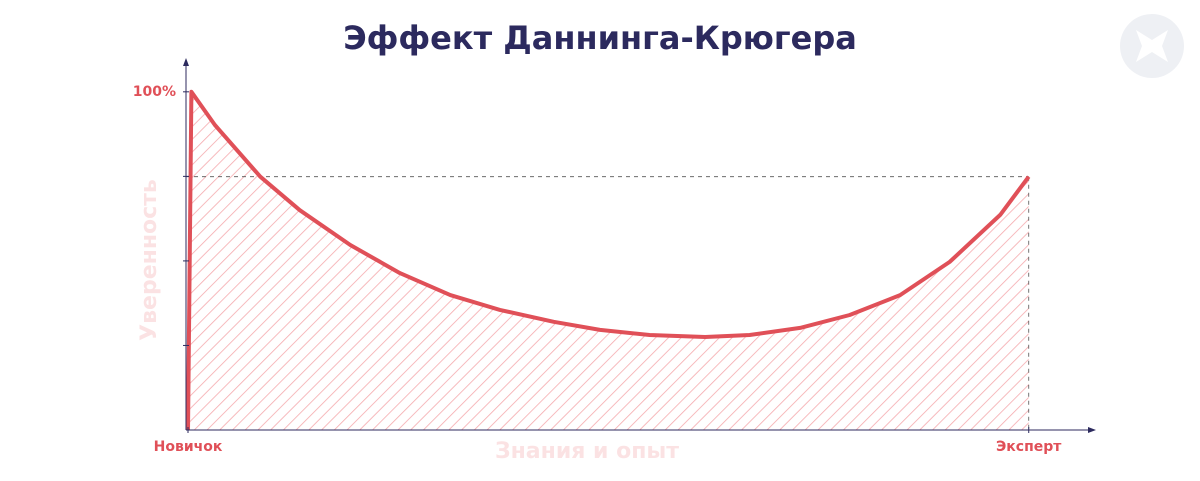 This screenshot has height=481, width=1200. What do you see at coordinates (149, 260) in the screenshot?
I see `y-axis-label: Уверенность` at bounding box center [149, 260].